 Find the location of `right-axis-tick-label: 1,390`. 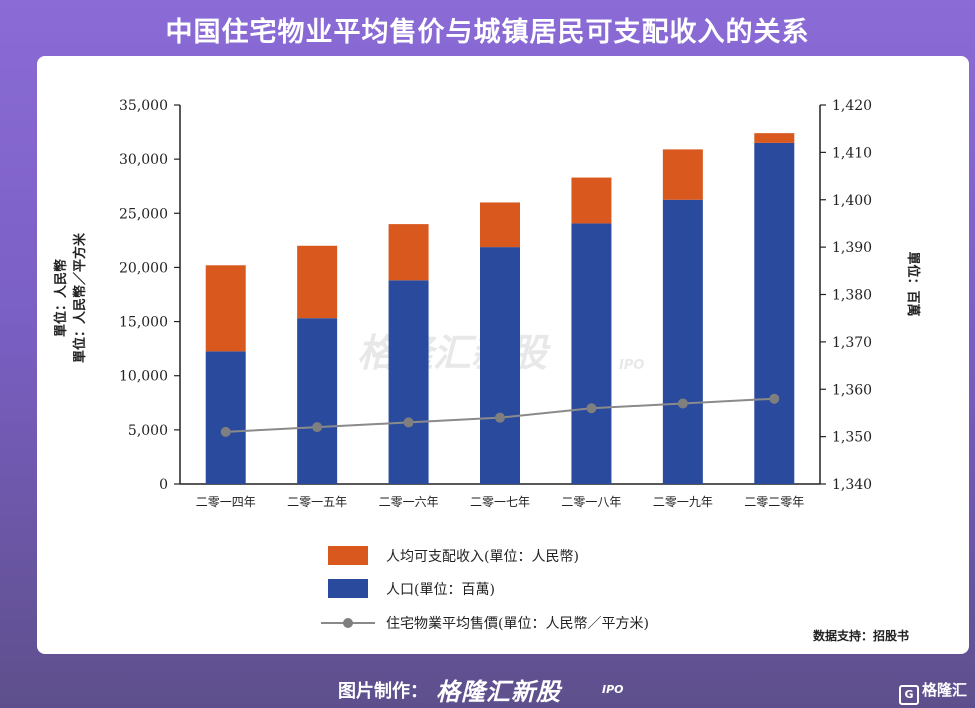

right-axis-tick-label: 1,390 is located at coordinates (852, 248).